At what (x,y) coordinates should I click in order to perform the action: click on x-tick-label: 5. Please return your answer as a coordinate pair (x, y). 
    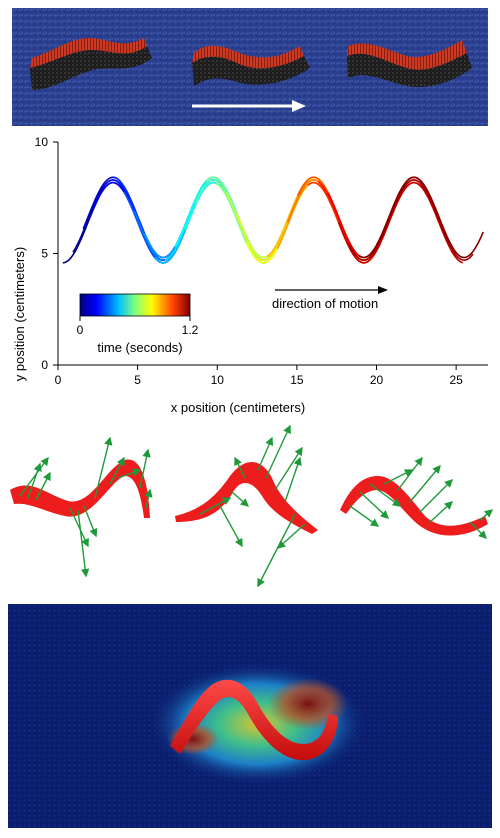
    Looking at the image, I should click on (137, 380).